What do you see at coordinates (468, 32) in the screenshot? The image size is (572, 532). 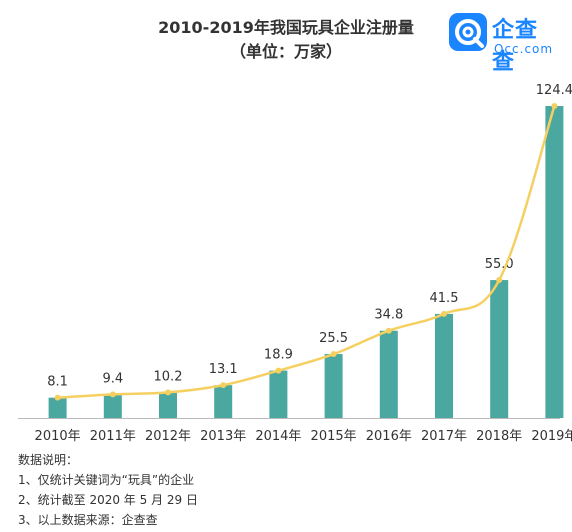 I see `magnifier-q-icon` at bounding box center [468, 32].